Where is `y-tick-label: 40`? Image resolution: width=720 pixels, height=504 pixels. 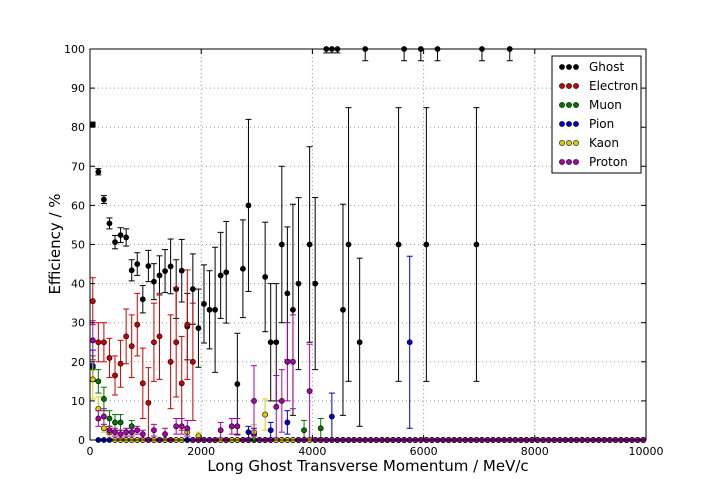
y-tick-label: 40 is located at coordinates (78, 284).